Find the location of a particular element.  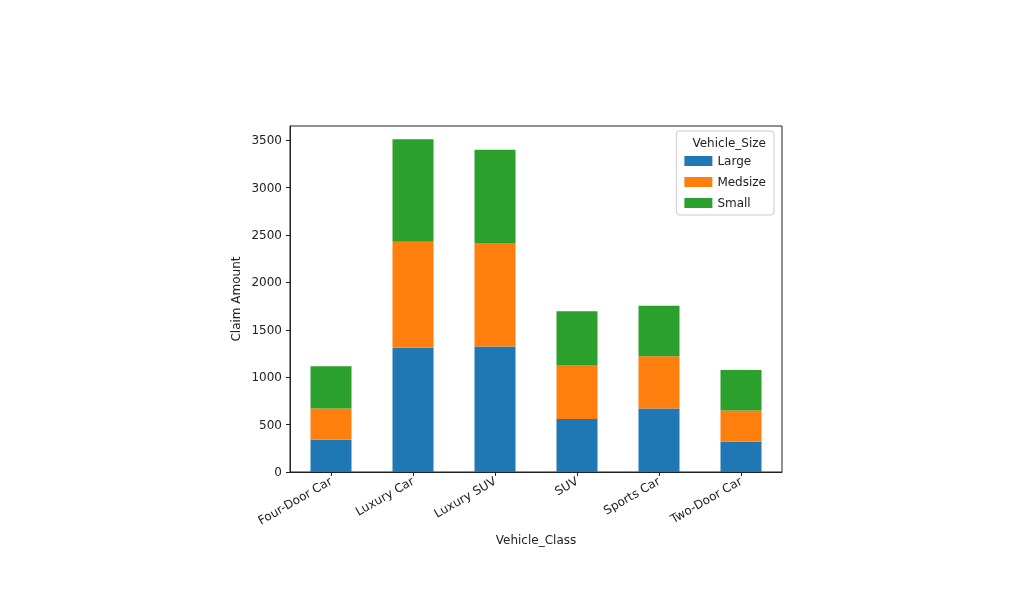

y-tick-label: 3500 is located at coordinates (266, 140).